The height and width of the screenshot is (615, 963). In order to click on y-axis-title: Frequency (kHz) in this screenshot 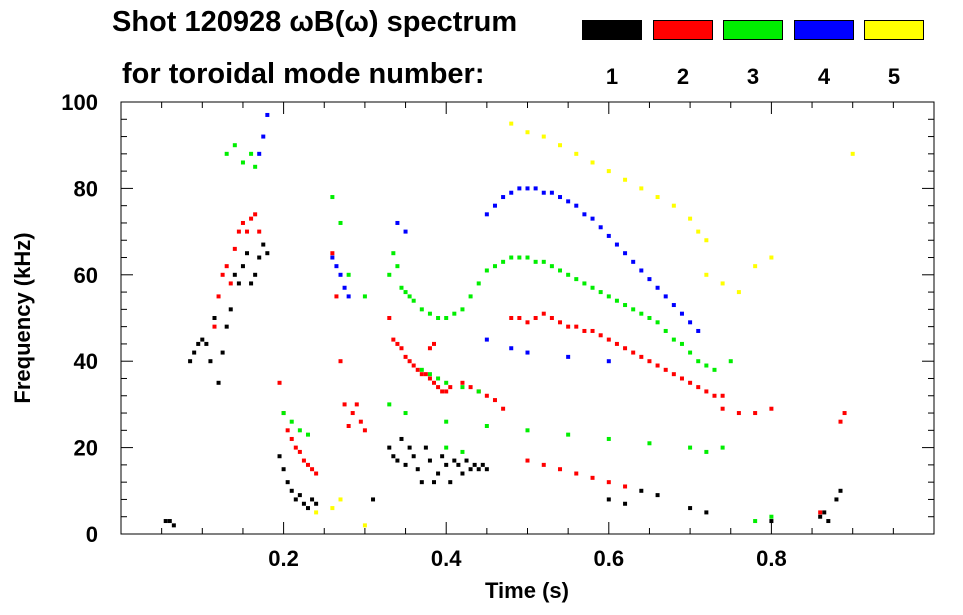, I will do `click(22, 317)`.